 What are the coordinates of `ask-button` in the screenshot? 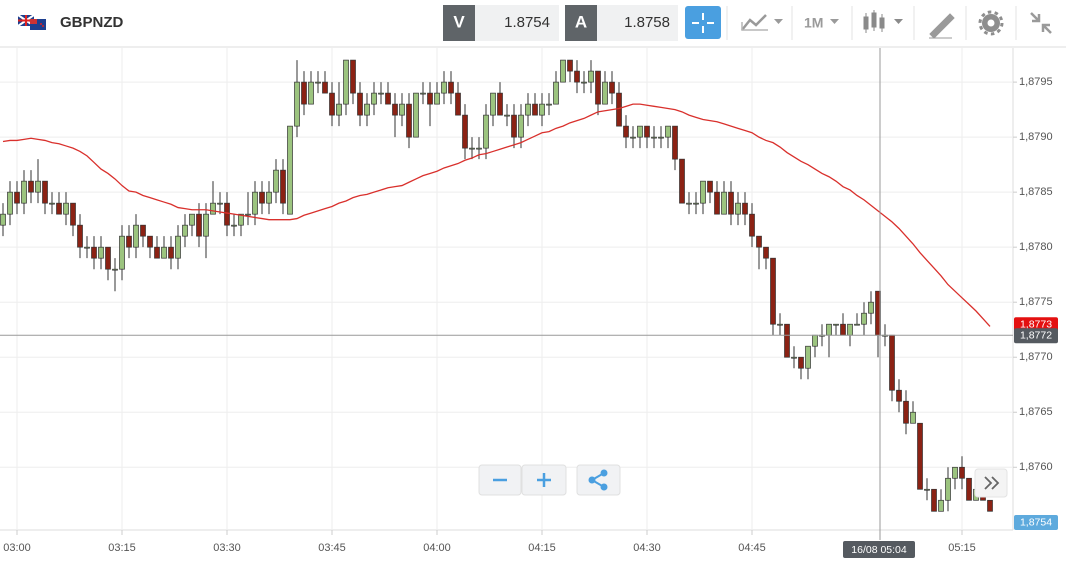 It's located at (581, 23).